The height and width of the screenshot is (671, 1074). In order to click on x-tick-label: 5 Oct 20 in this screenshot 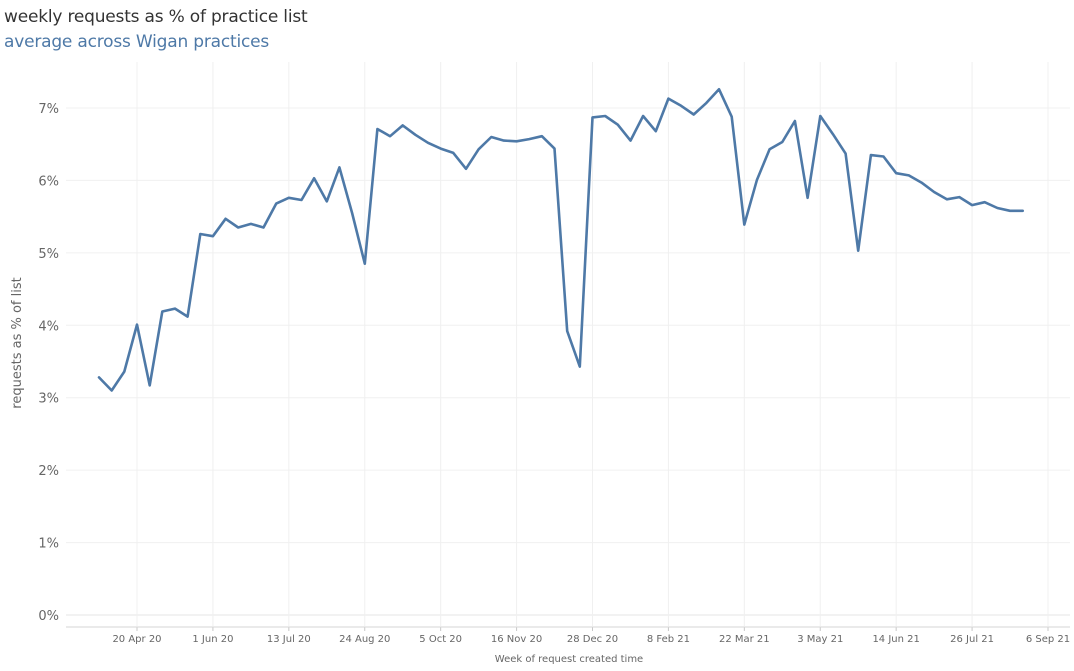, I will do `click(440, 639)`.